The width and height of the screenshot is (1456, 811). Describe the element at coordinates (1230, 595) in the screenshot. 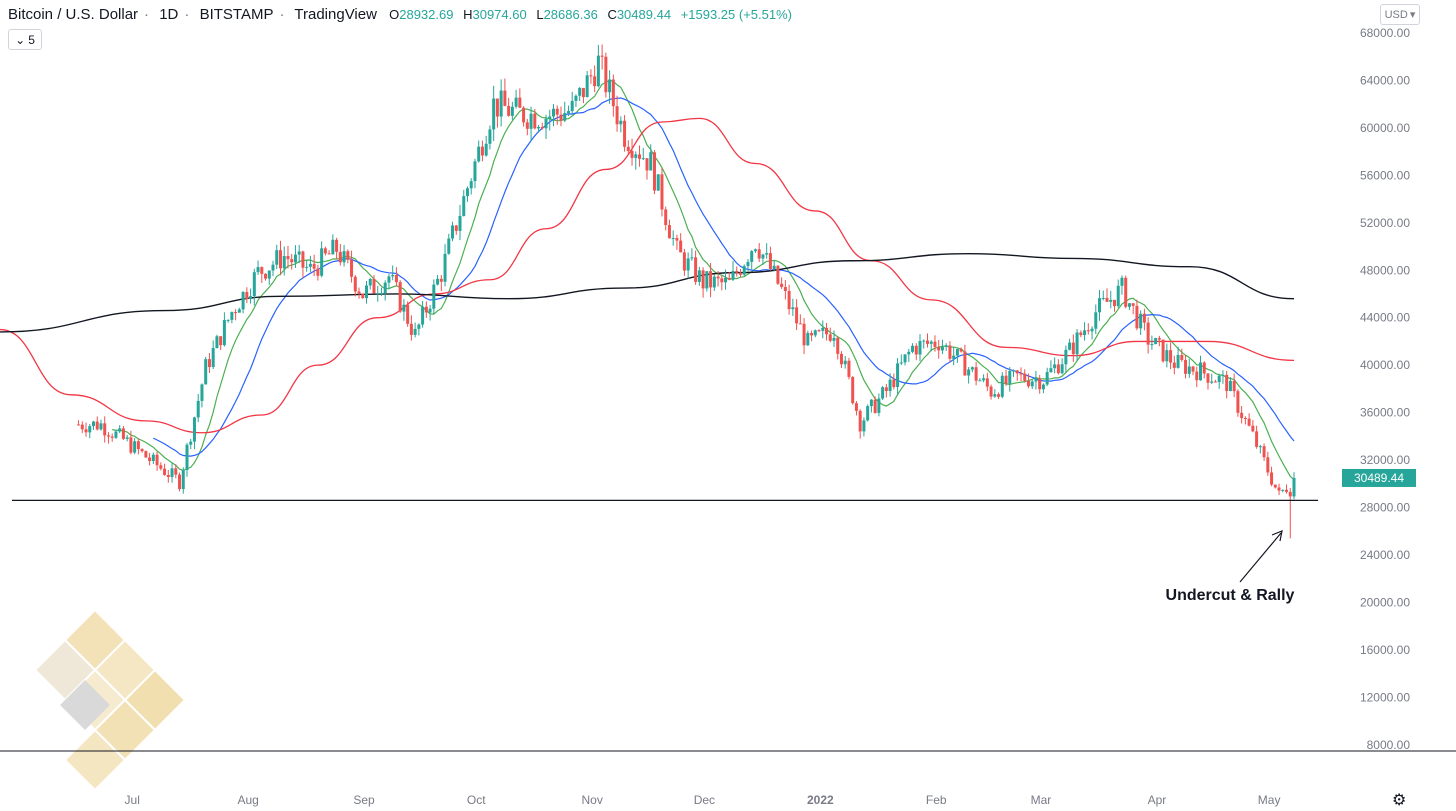

I see `undercut-annotation: Undercut & Rally` at that location.